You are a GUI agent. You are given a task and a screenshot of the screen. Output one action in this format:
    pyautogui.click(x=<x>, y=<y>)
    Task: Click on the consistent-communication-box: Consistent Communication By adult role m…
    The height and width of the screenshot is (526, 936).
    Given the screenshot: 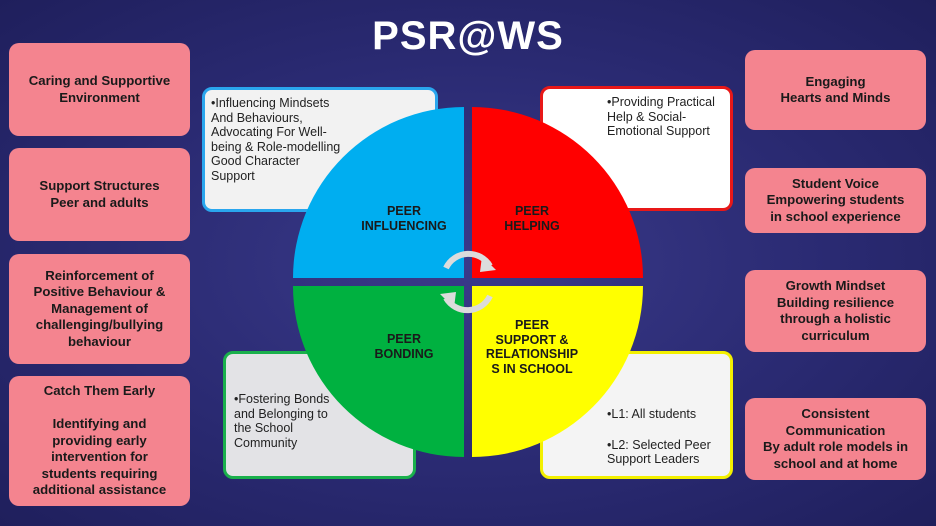 What is the action you would take?
    pyautogui.click(x=835, y=439)
    